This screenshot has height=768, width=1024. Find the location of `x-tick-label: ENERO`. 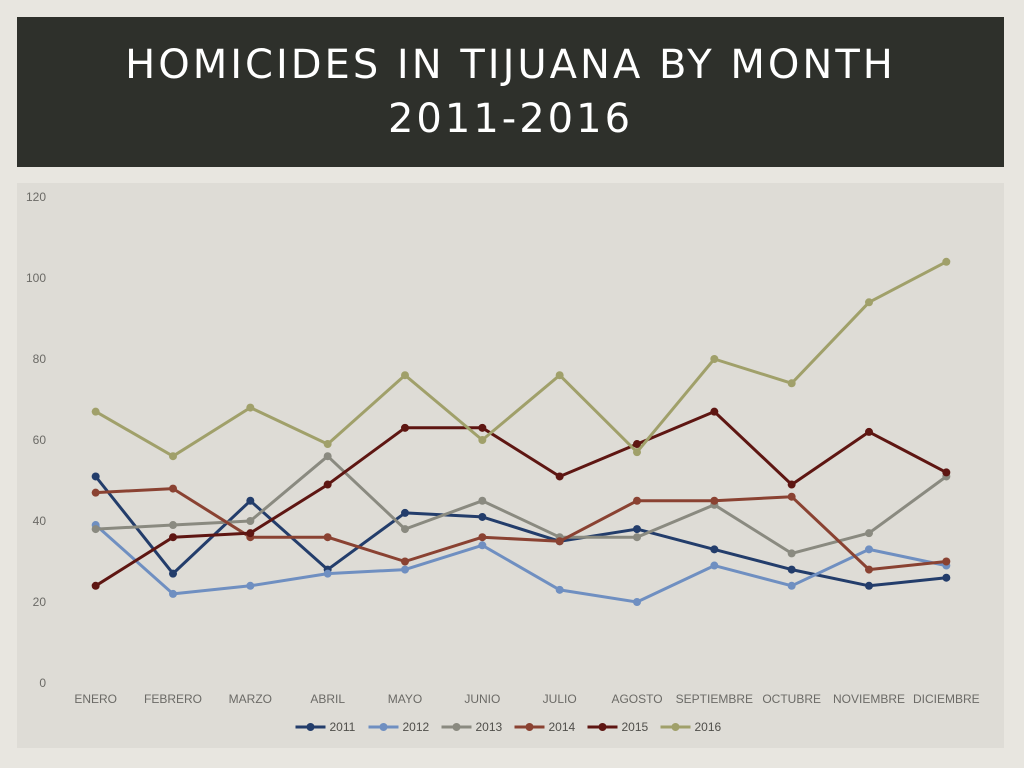

x-tick-label: ENERO is located at coordinates (95, 699).